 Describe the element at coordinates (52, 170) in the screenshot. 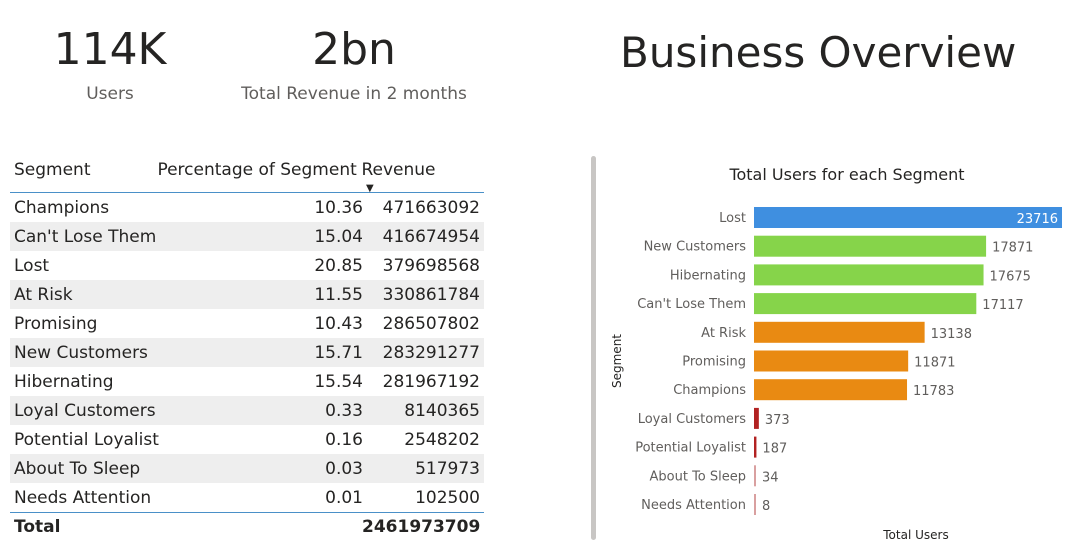

I see `column-header-segment: Segment` at that location.